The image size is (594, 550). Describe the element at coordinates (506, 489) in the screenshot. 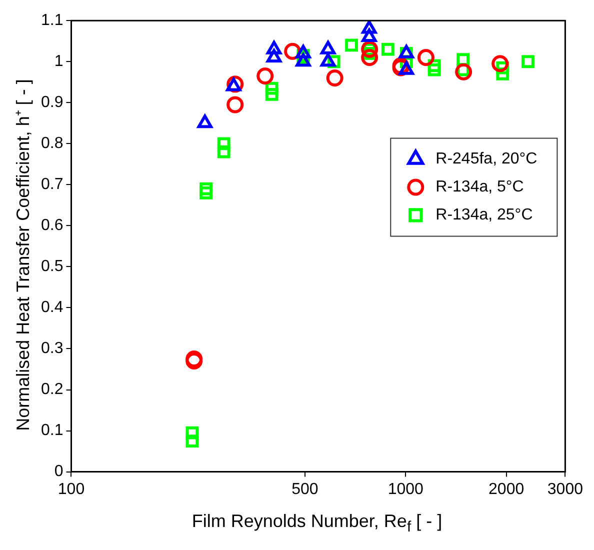

I see `x-tick-label: 2000` at that location.